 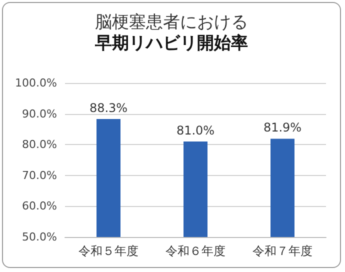 I want to click on data-label: 81.9%, so click(x=282, y=127).